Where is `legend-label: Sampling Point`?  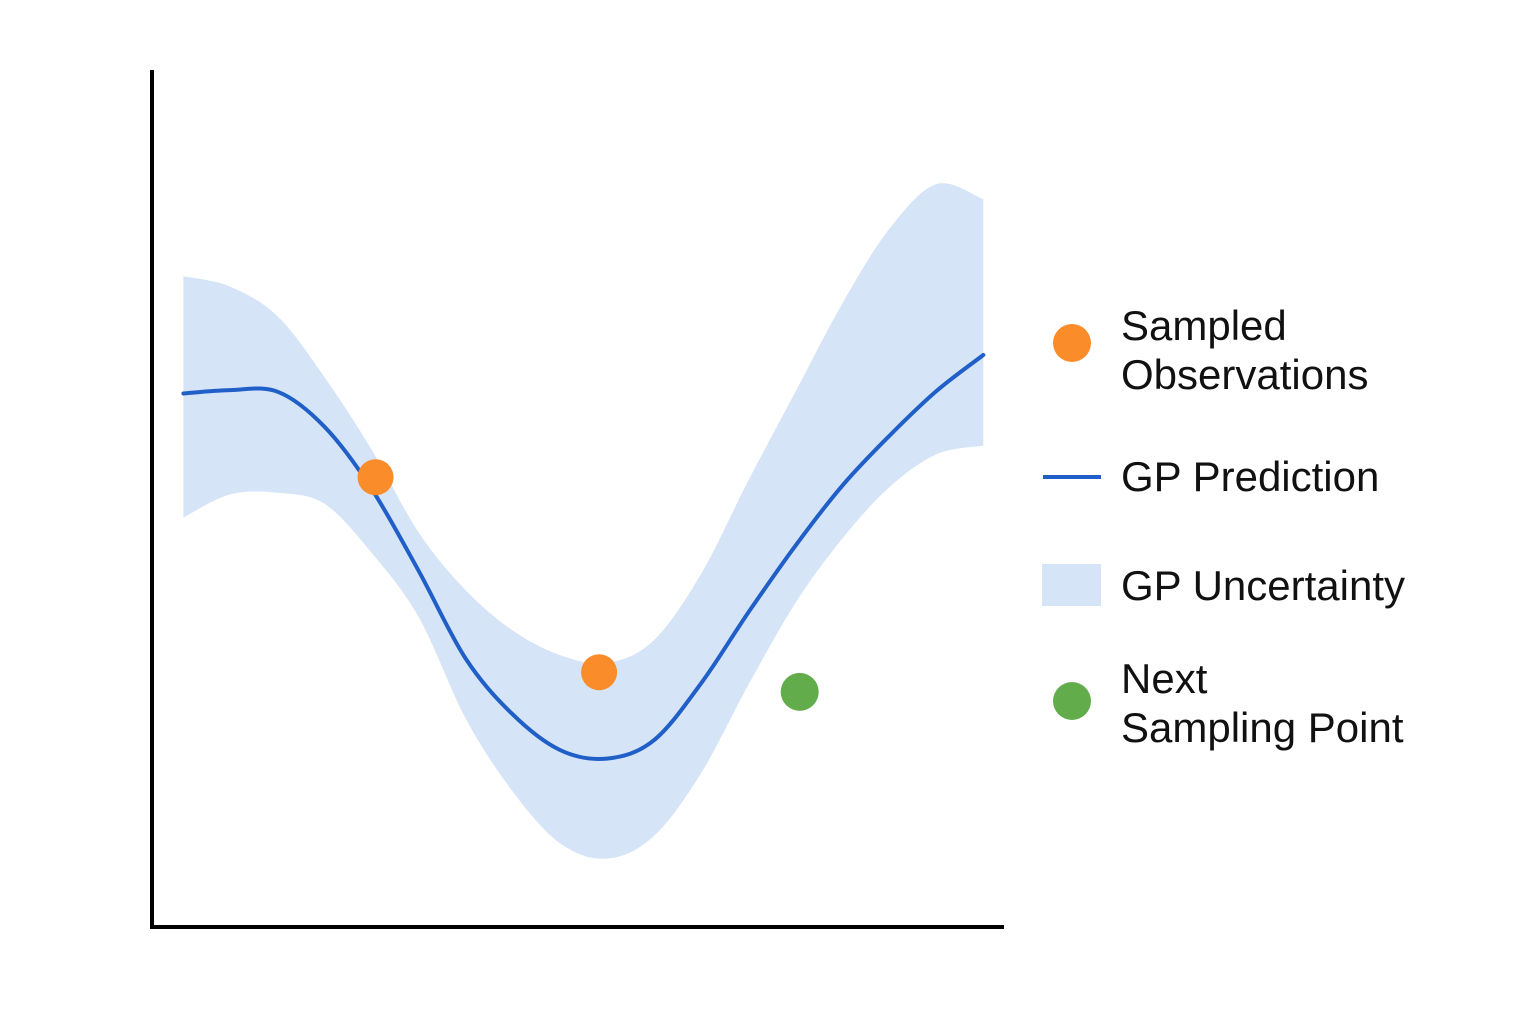 legend-label: Sampling Point is located at coordinates (1262, 727).